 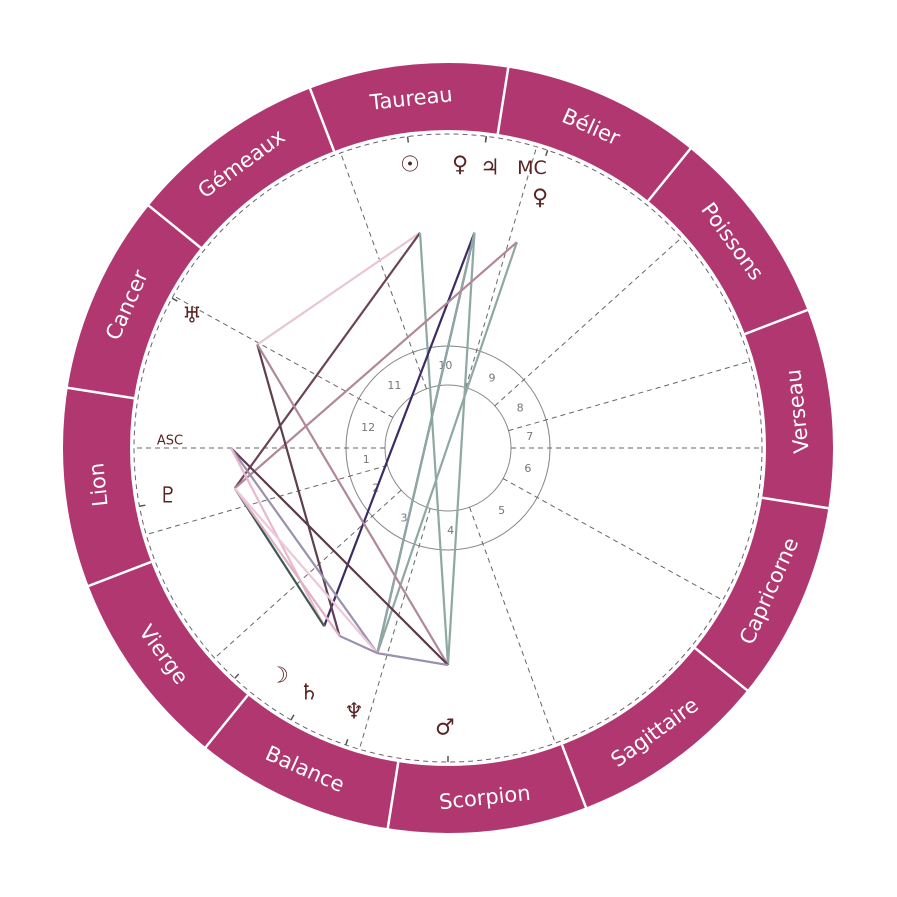 What do you see at coordinates (434, 449) in the screenshot?
I see `aspect-line-sun-mars` at bounding box center [434, 449].